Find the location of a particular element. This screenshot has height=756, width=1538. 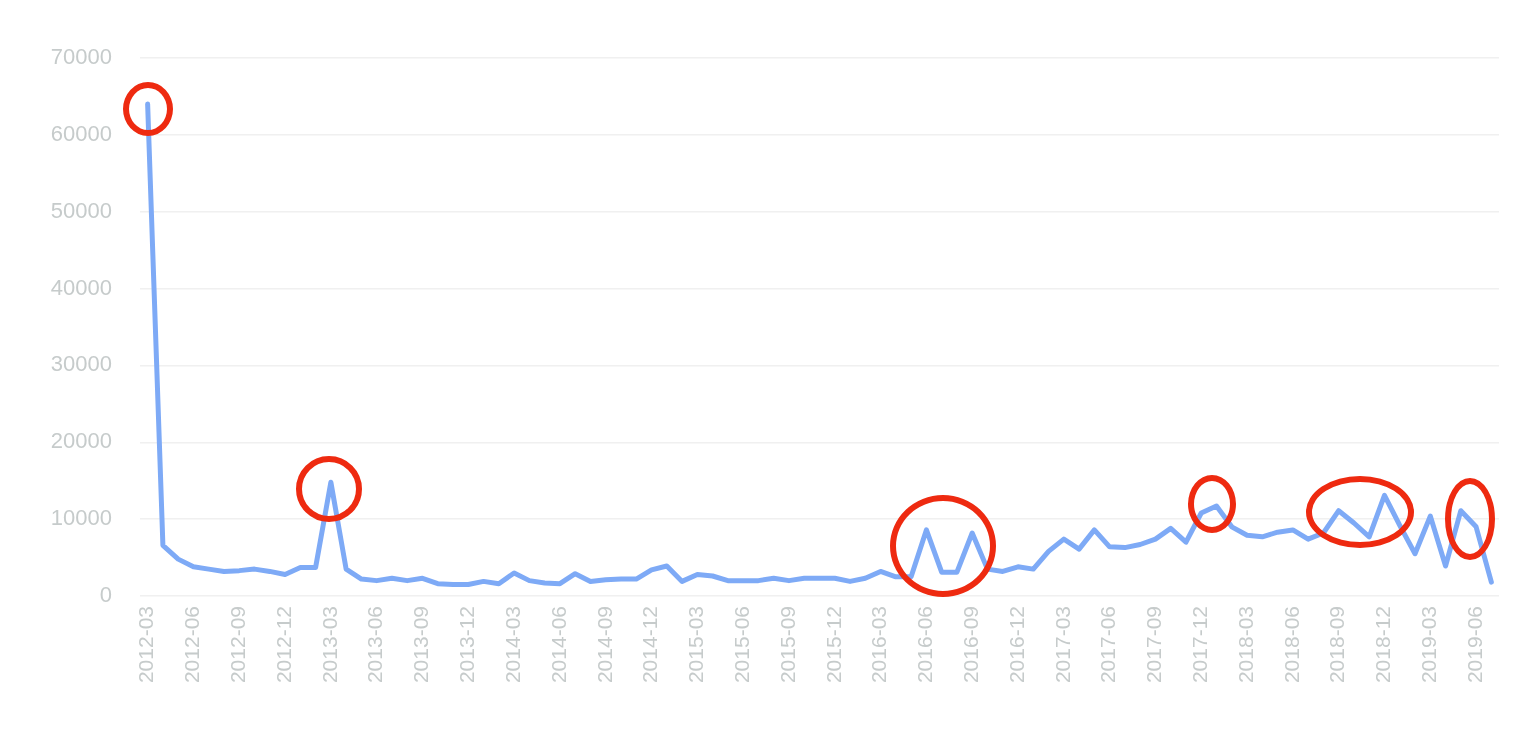

y-tick-label: 0 is located at coordinates (105, 595).